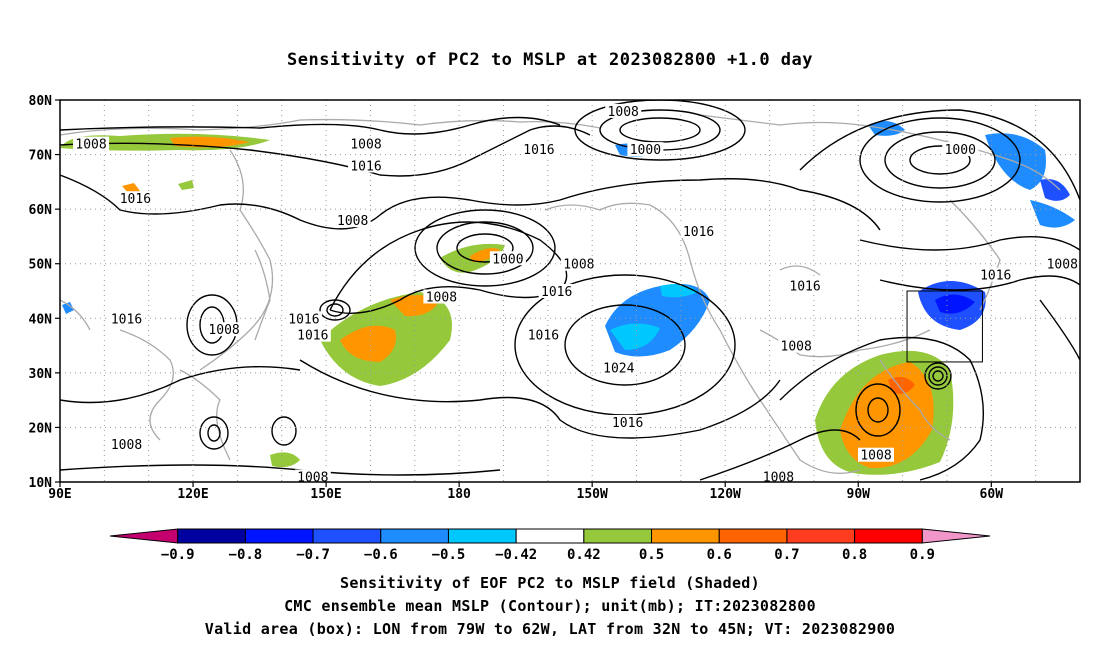  Describe the element at coordinates (459, 494) in the screenshot. I see `lon-label: 180` at that location.